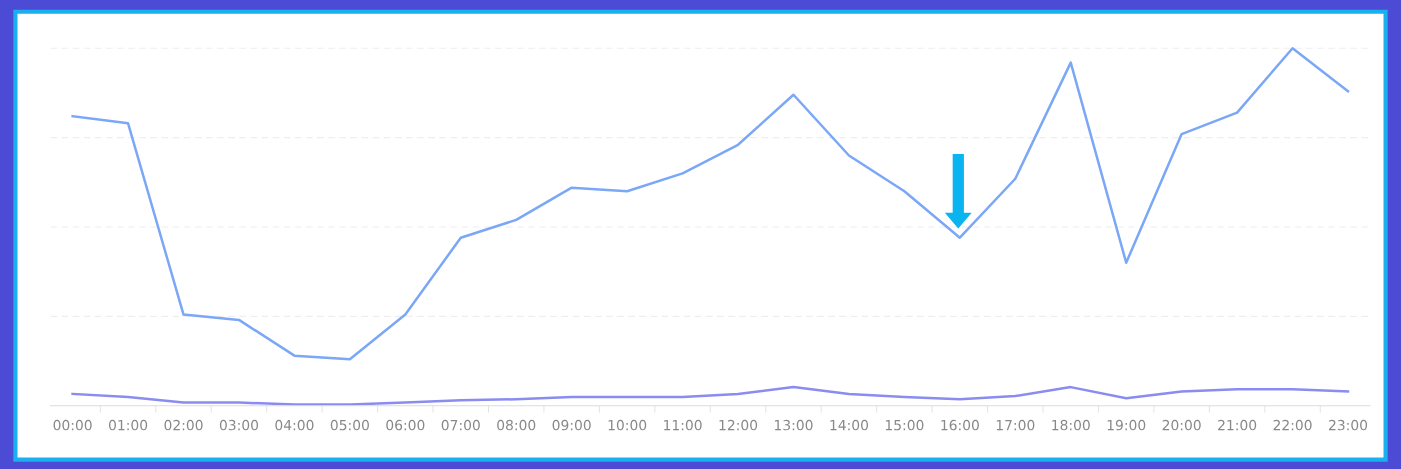 The height and width of the screenshot is (469, 1401). Describe the element at coordinates (683, 425) in the screenshot. I see `x-tick-label: 11:00` at that location.